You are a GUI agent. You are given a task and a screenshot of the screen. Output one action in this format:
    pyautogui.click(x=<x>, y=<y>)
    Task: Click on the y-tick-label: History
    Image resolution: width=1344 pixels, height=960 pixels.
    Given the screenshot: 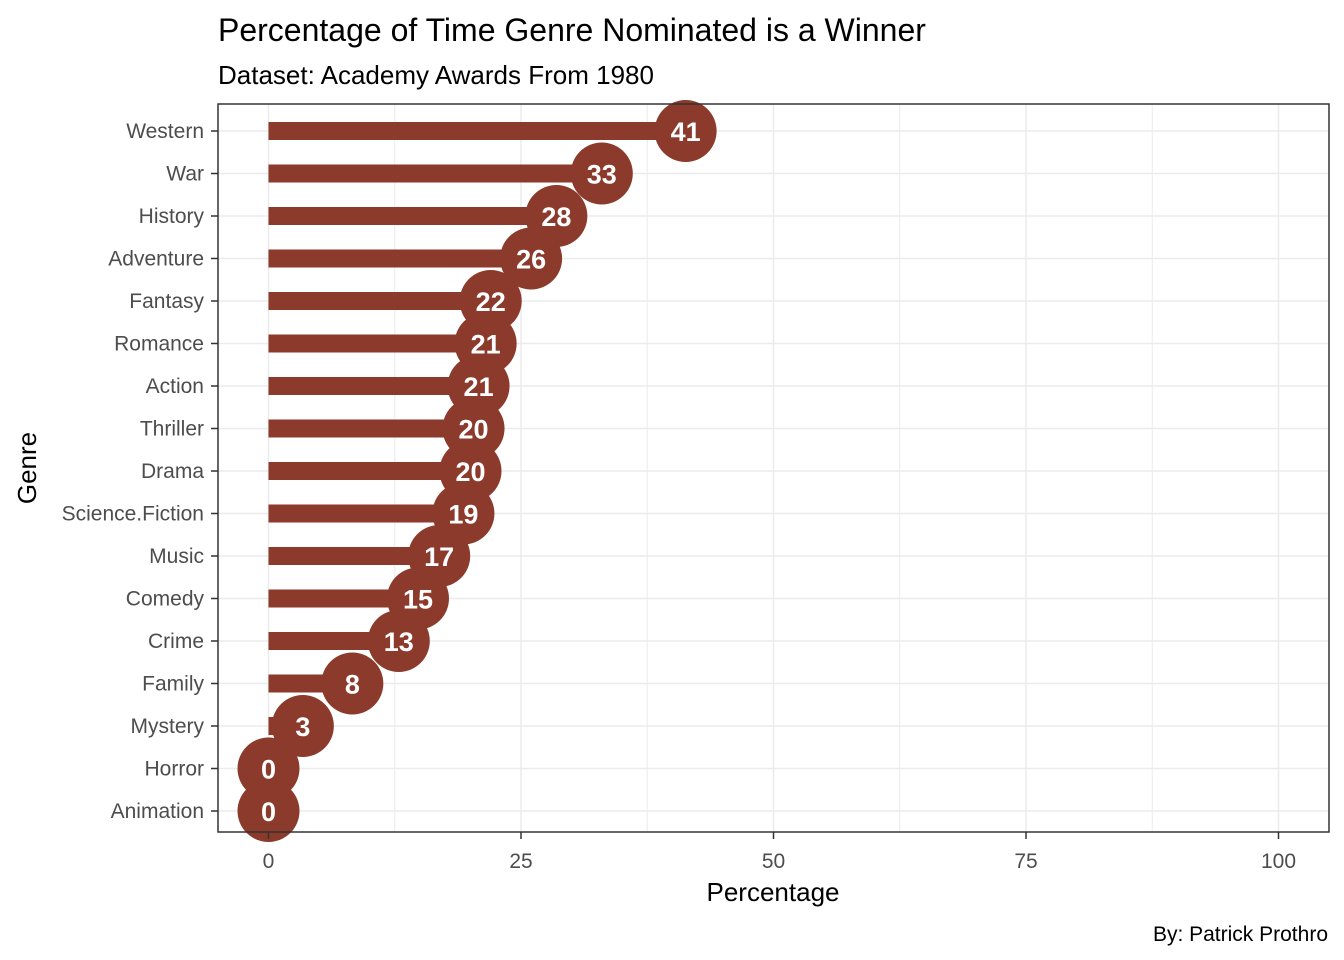 What is the action you would take?
    pyautogui.click(x=172, y=216)
    